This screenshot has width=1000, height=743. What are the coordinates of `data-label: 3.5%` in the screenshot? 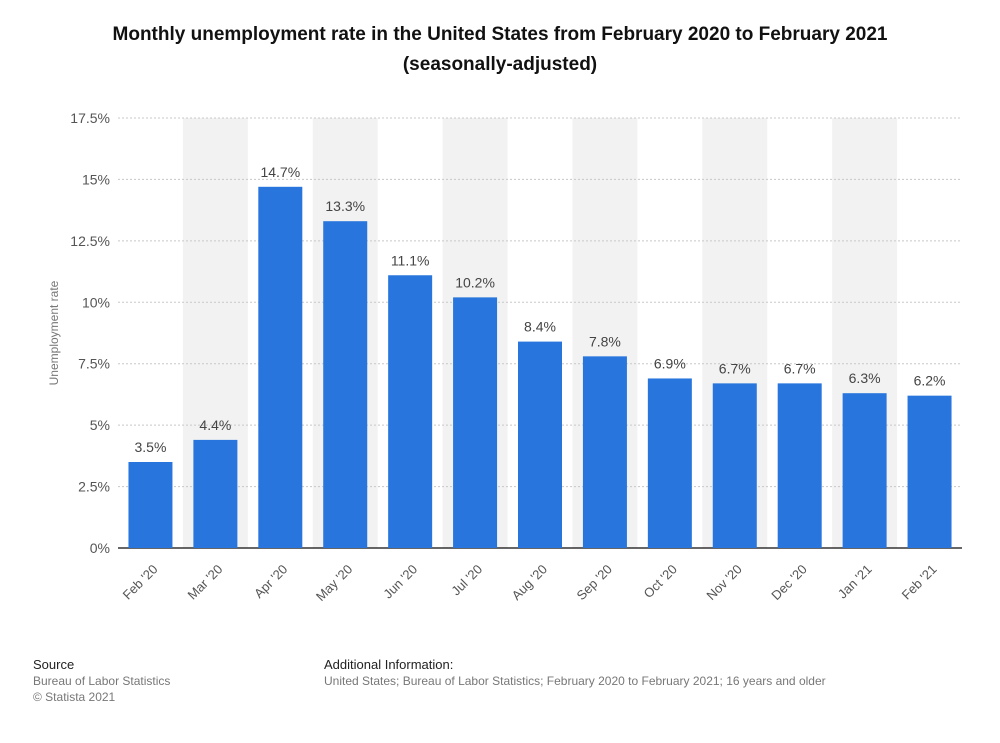 It's located at (151, 447).